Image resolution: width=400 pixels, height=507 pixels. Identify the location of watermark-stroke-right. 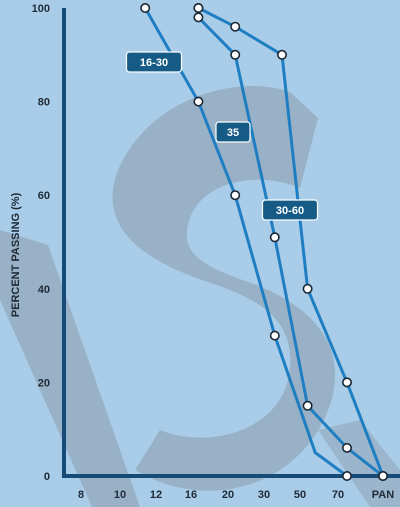
(359, 463).